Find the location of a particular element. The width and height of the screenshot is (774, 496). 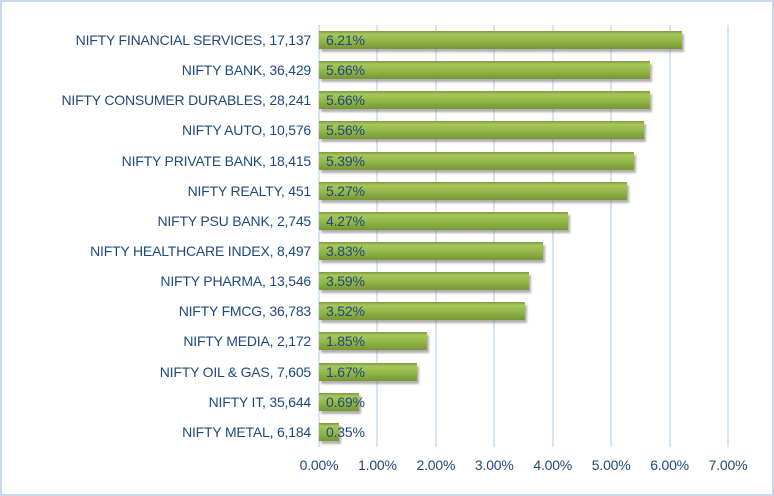

bar-zone: 4.27% is located at coordinates (523, 221).